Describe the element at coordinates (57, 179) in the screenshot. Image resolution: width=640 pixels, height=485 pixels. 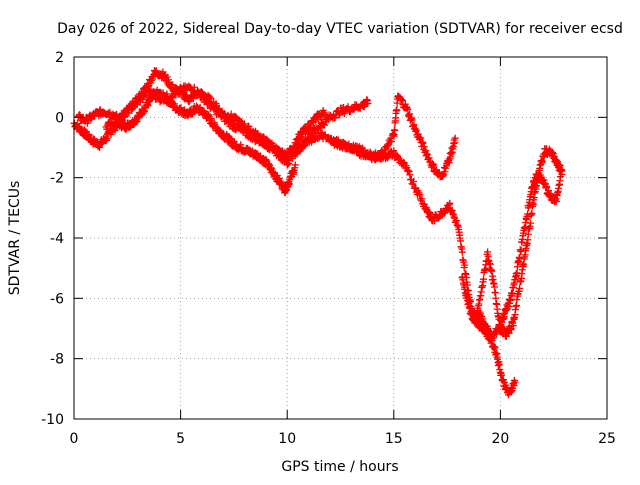
I see `y-tick-label: -2` at that location.